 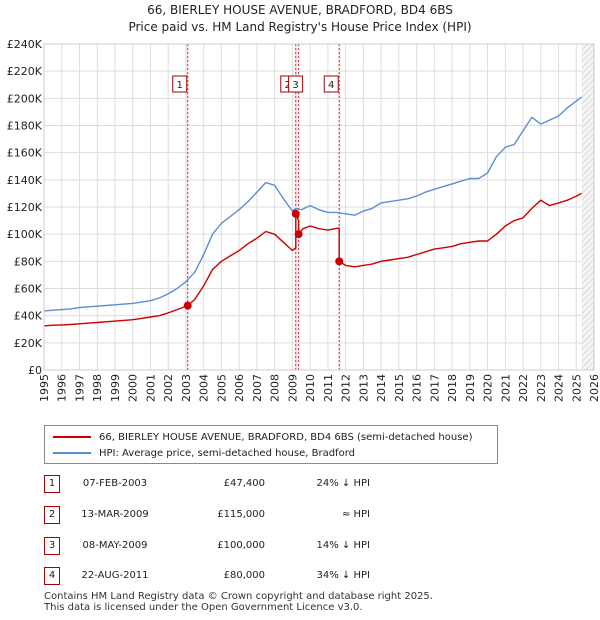 What do you see at coordinates (244, 575) in the screenshot?
I see `transaction-price: £80,000` at bounding box center [244, 575].